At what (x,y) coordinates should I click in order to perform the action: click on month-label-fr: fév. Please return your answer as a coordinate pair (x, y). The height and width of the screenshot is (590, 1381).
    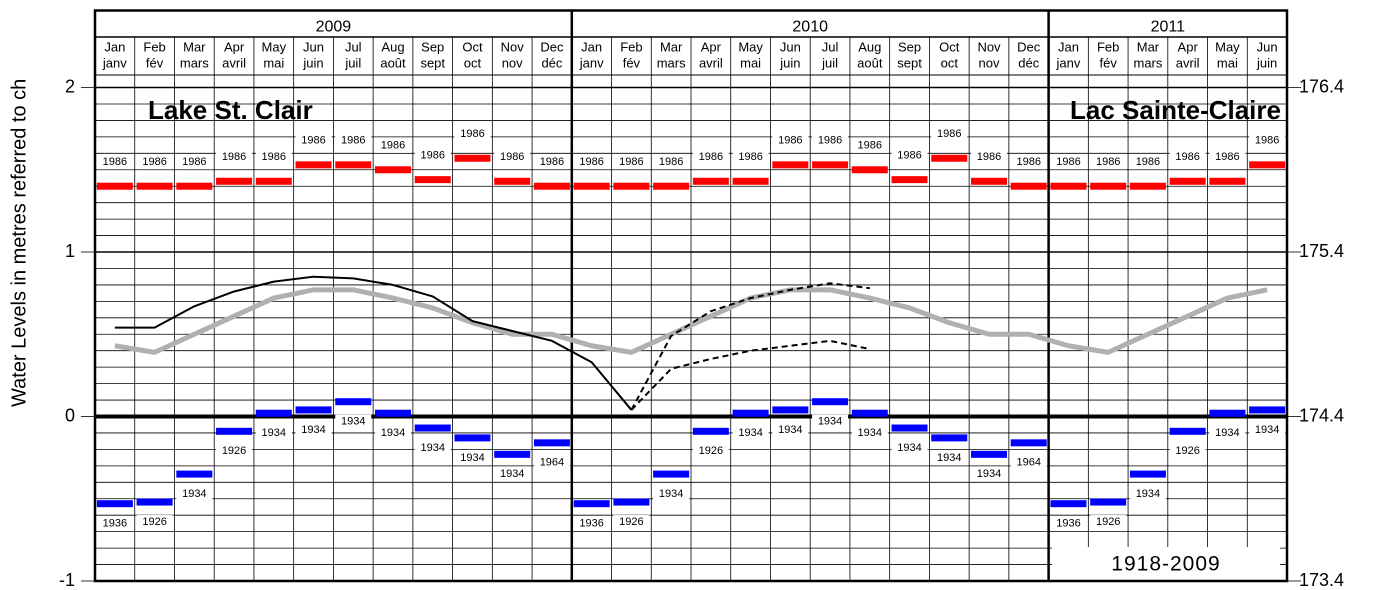
    Looking at the image, I should click on (155, 62).